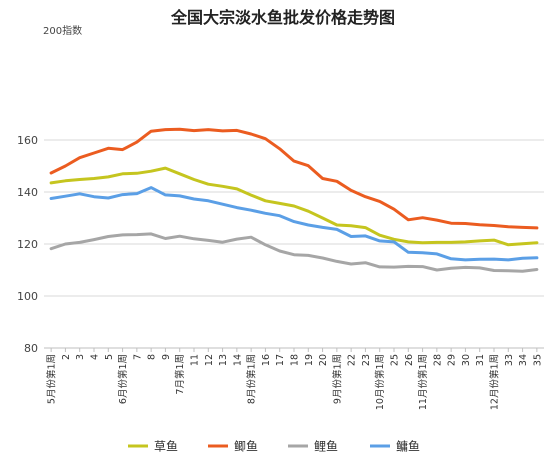 This screenshot has height=468, width=554. I want to click on x-tick-label: 5, so click(109, 357).